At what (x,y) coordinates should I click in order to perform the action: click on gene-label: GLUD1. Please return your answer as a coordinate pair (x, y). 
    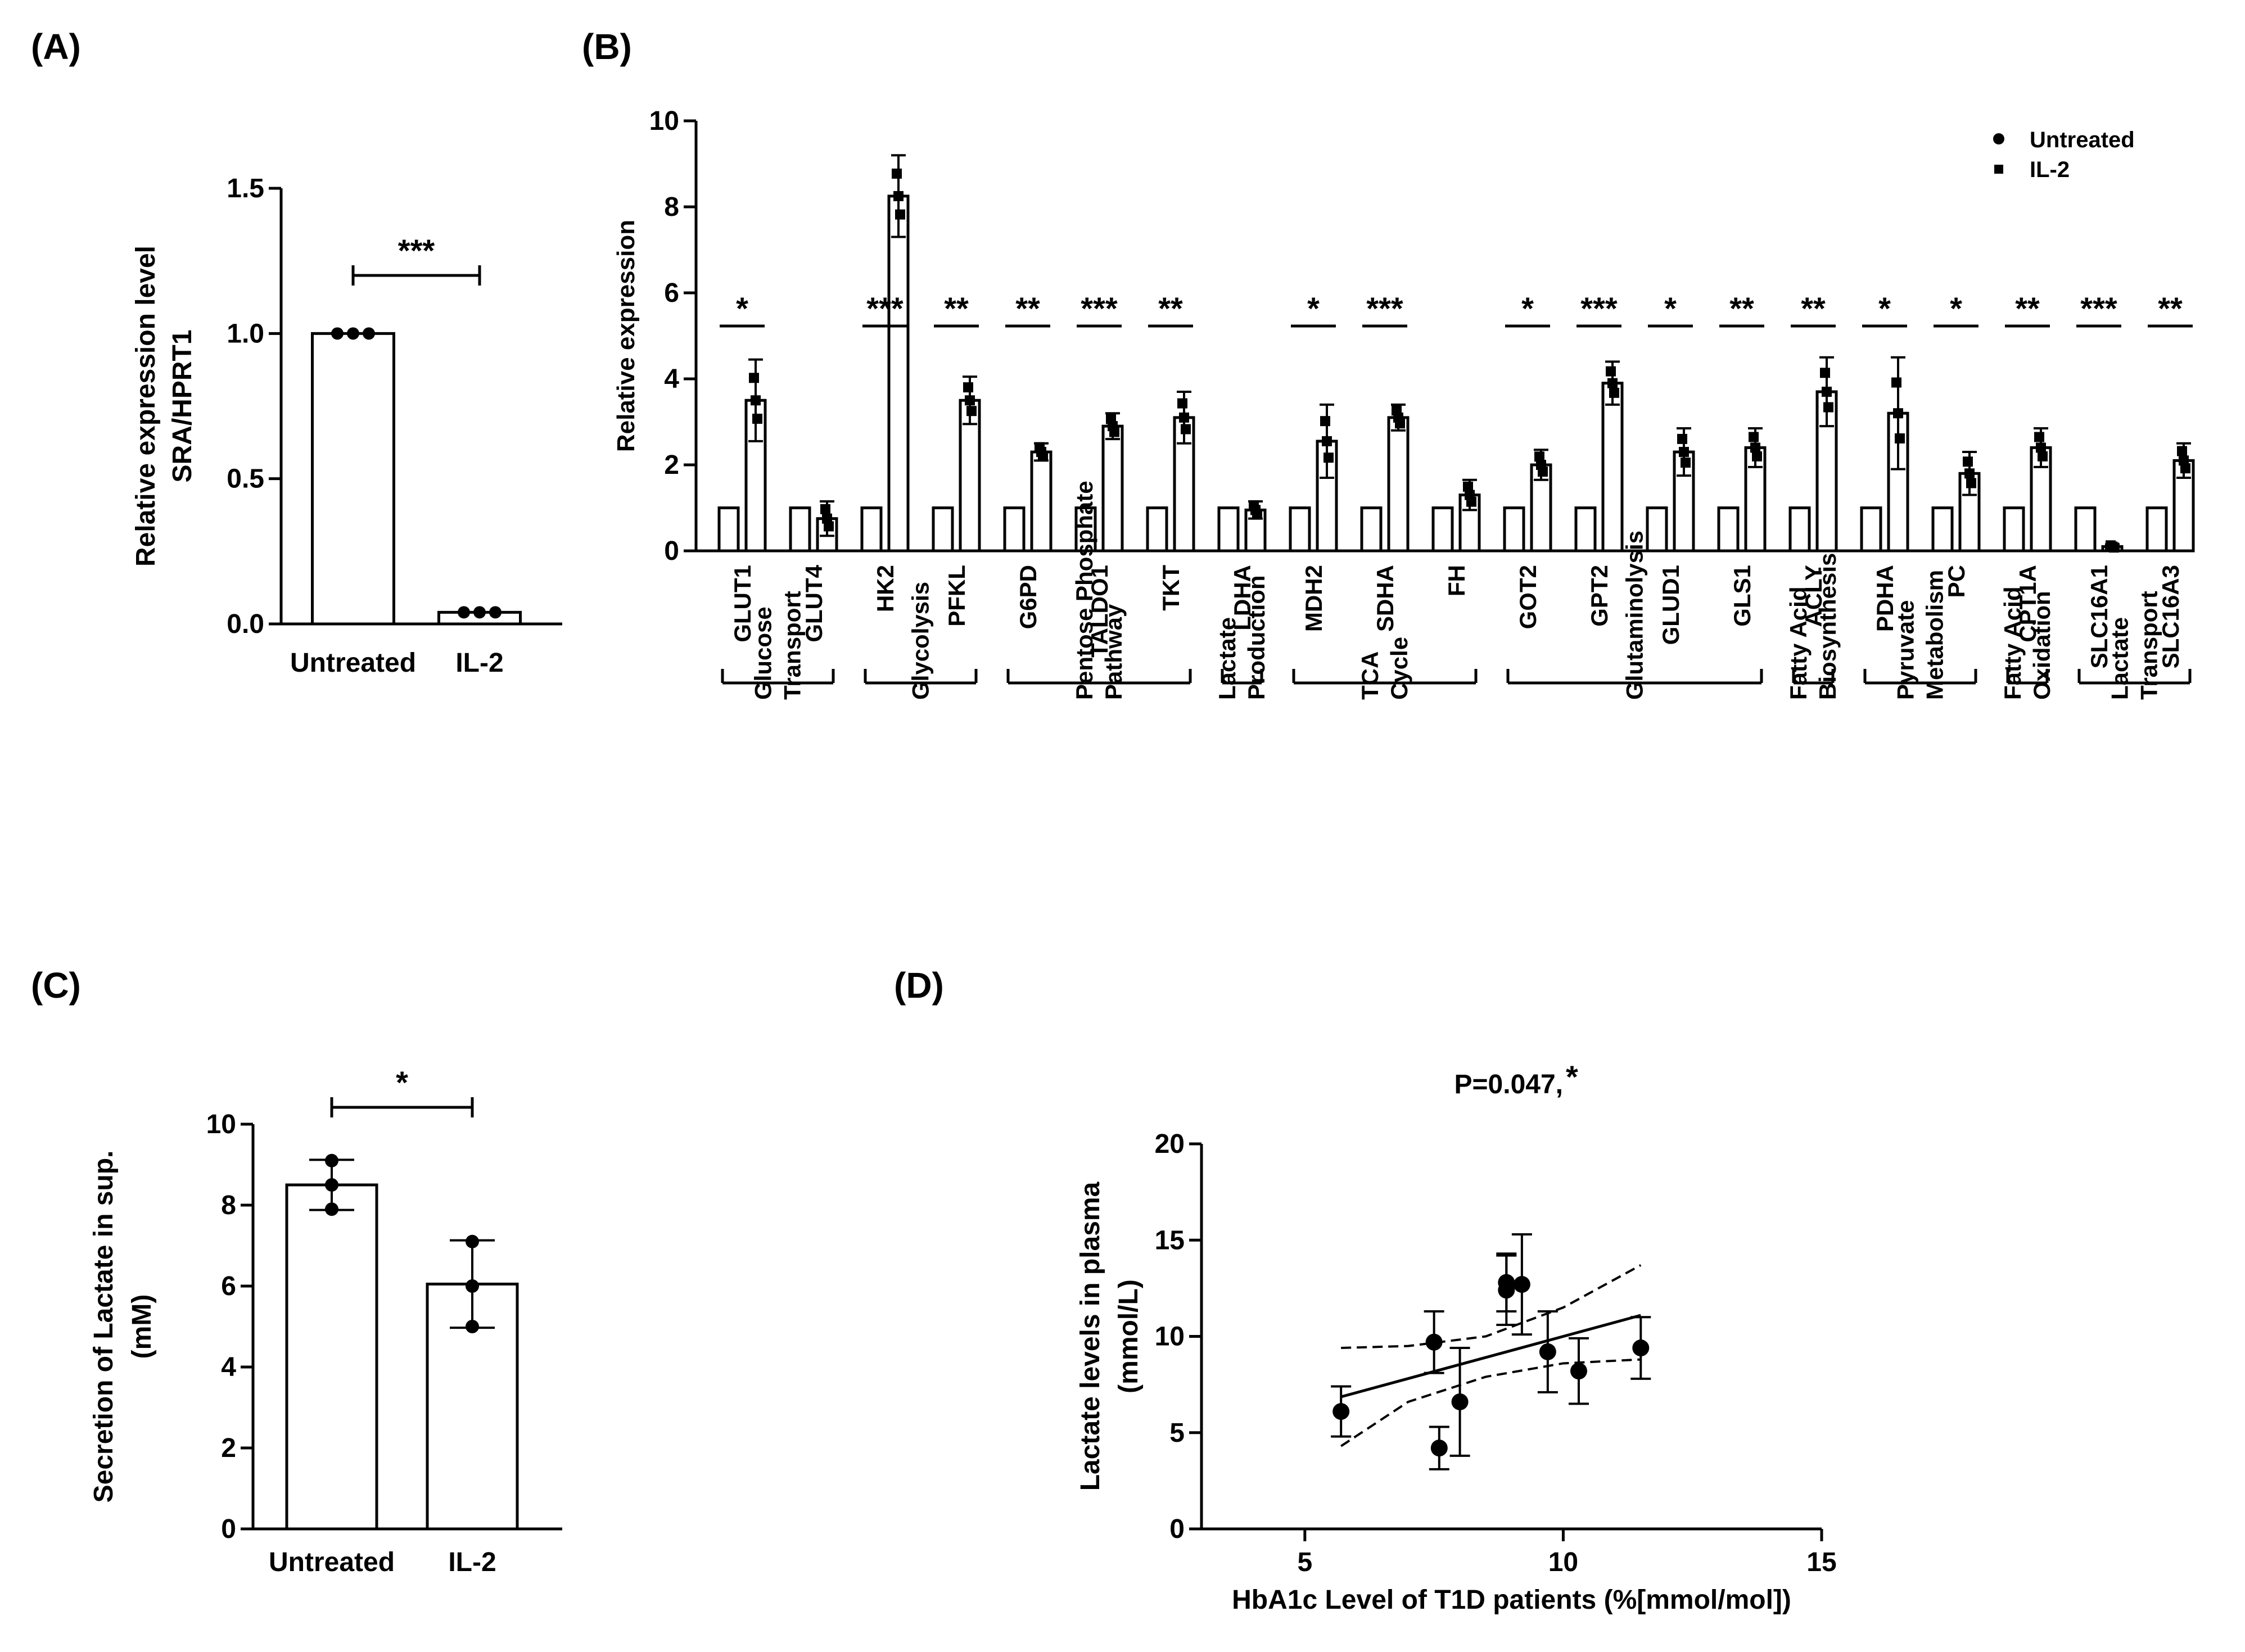
    Looking at the image, I should click on (1670, 605).